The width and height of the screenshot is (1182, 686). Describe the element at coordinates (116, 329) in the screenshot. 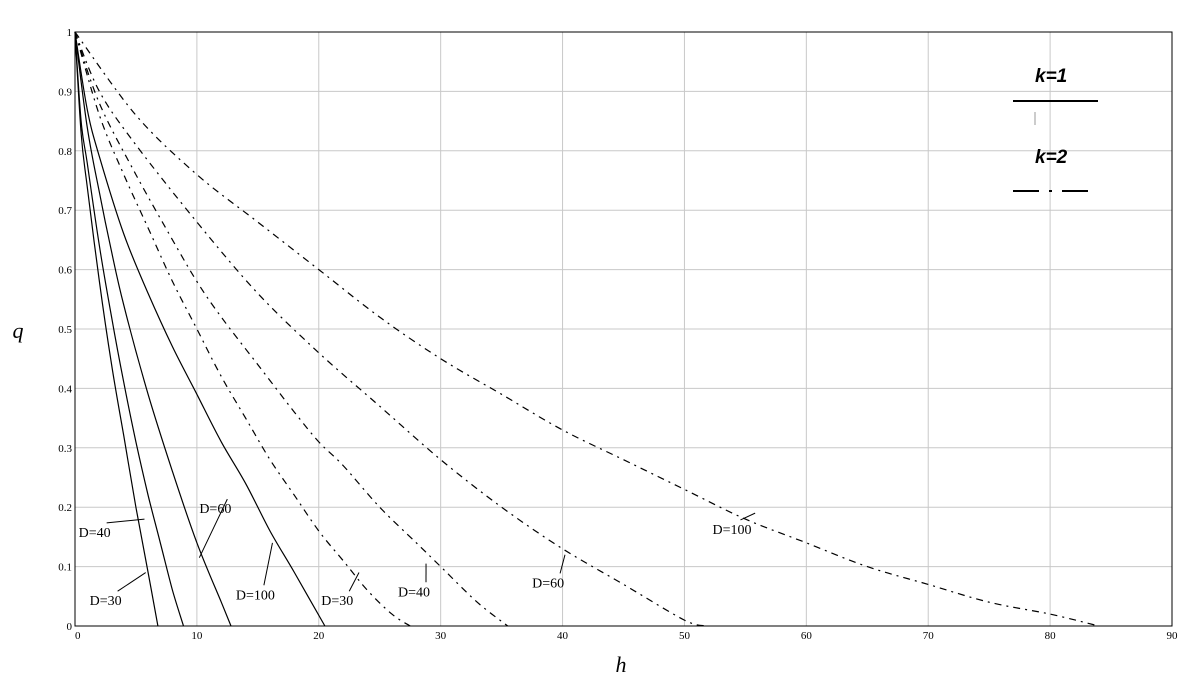

I see `curve-k1-d30` at that location.